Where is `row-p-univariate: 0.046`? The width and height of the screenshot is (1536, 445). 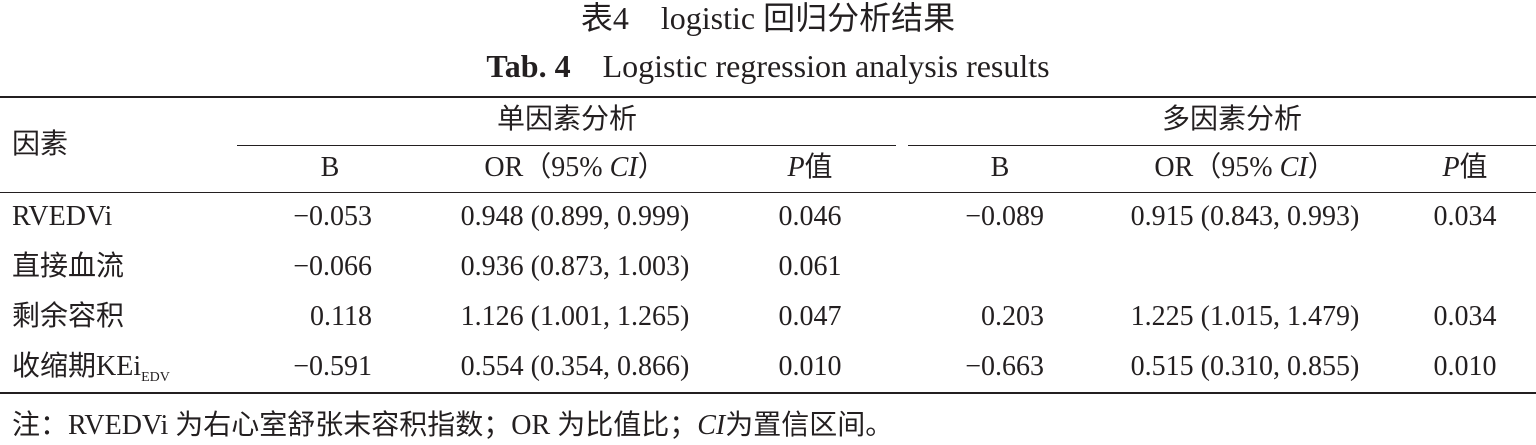
row-p-univariate: 0.046 is located at coordinates (810, 216).